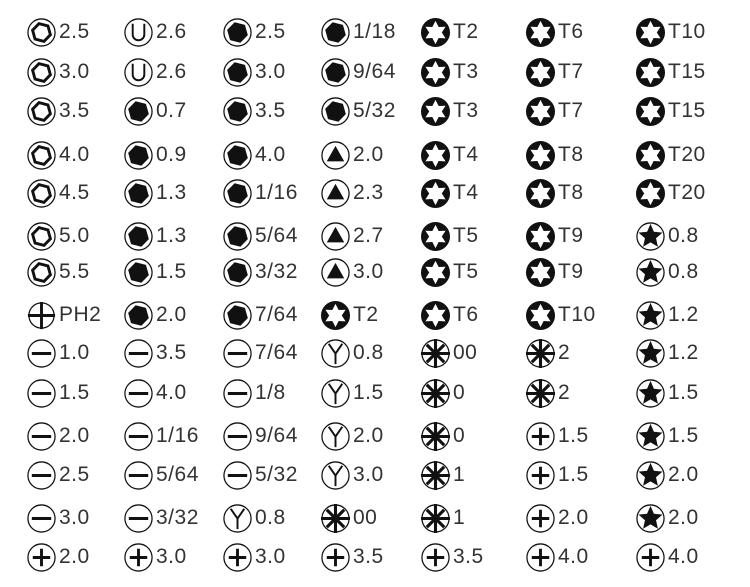  I want to click on bit-size-label: 0.8, so click(270, 517).